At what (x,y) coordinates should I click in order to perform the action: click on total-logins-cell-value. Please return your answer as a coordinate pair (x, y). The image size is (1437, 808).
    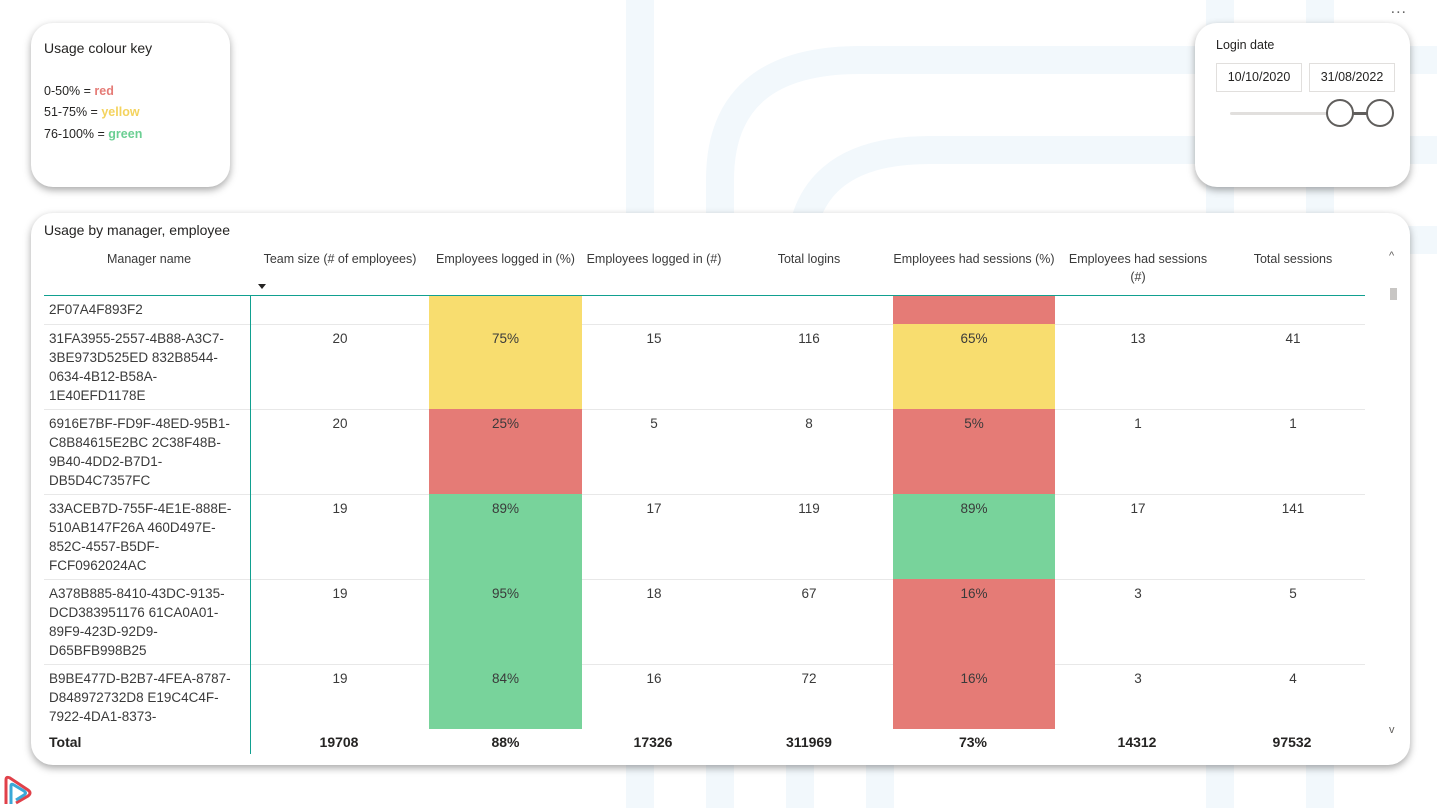
    Looking at the image, I should click on (809, 298).